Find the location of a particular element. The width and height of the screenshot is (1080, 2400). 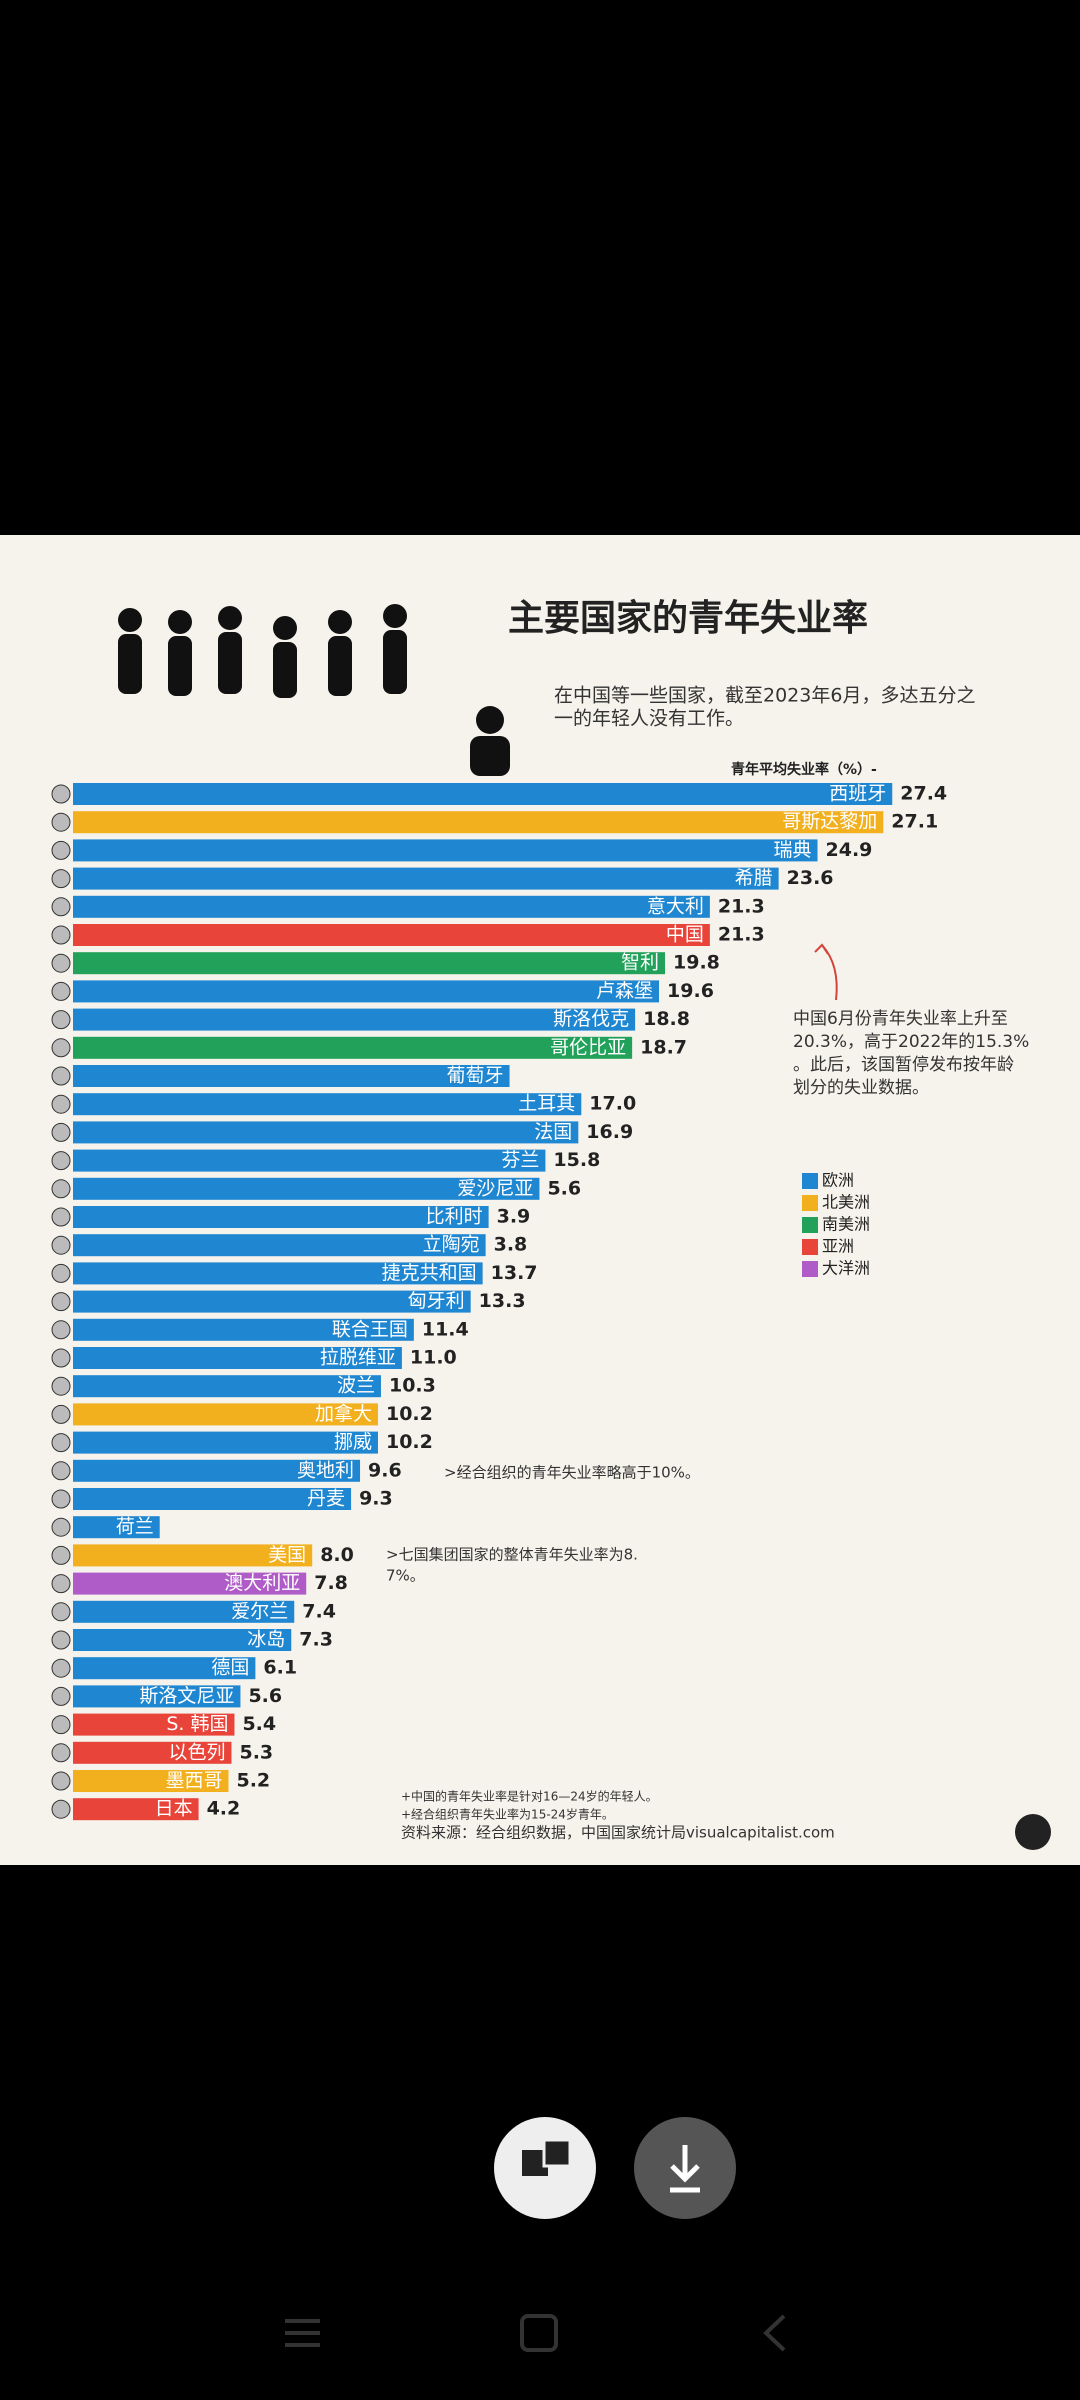

value-label: 5.6 is located at coordinates (265, 1696).